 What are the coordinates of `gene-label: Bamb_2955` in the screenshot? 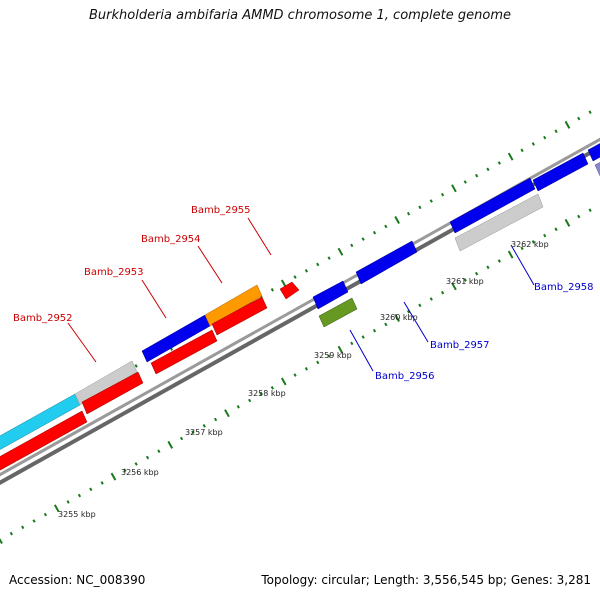 It's located at (221, 210).